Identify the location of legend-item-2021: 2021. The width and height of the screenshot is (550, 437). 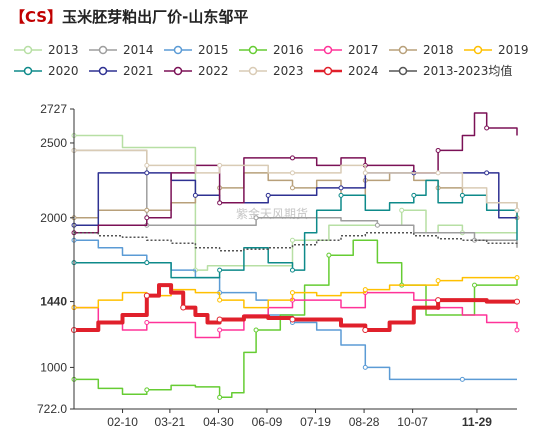
(121, 71).